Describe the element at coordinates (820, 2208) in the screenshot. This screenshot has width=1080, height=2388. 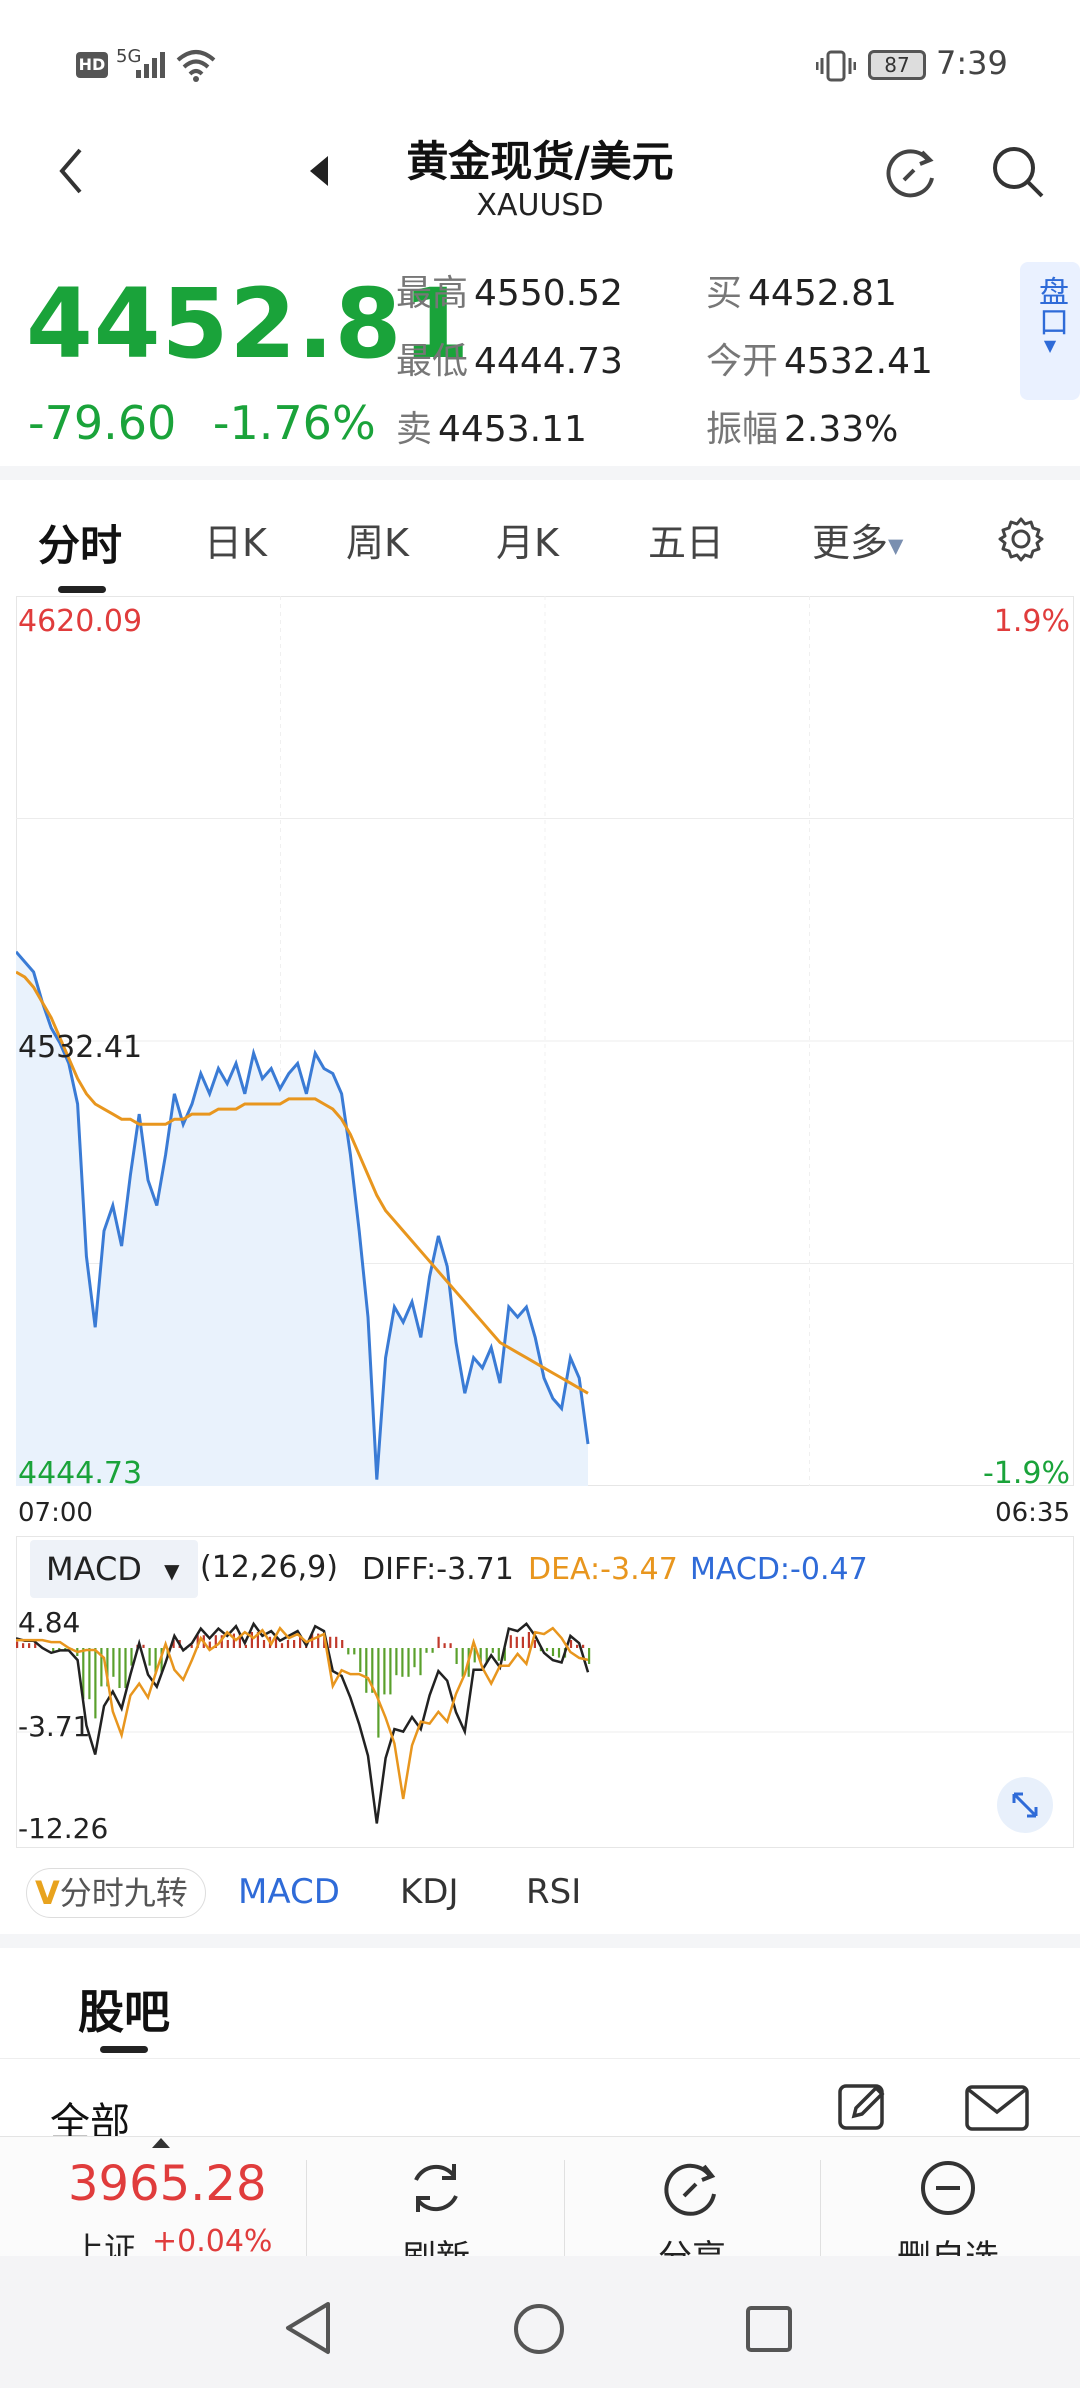
I see `bar-divider` at that location.